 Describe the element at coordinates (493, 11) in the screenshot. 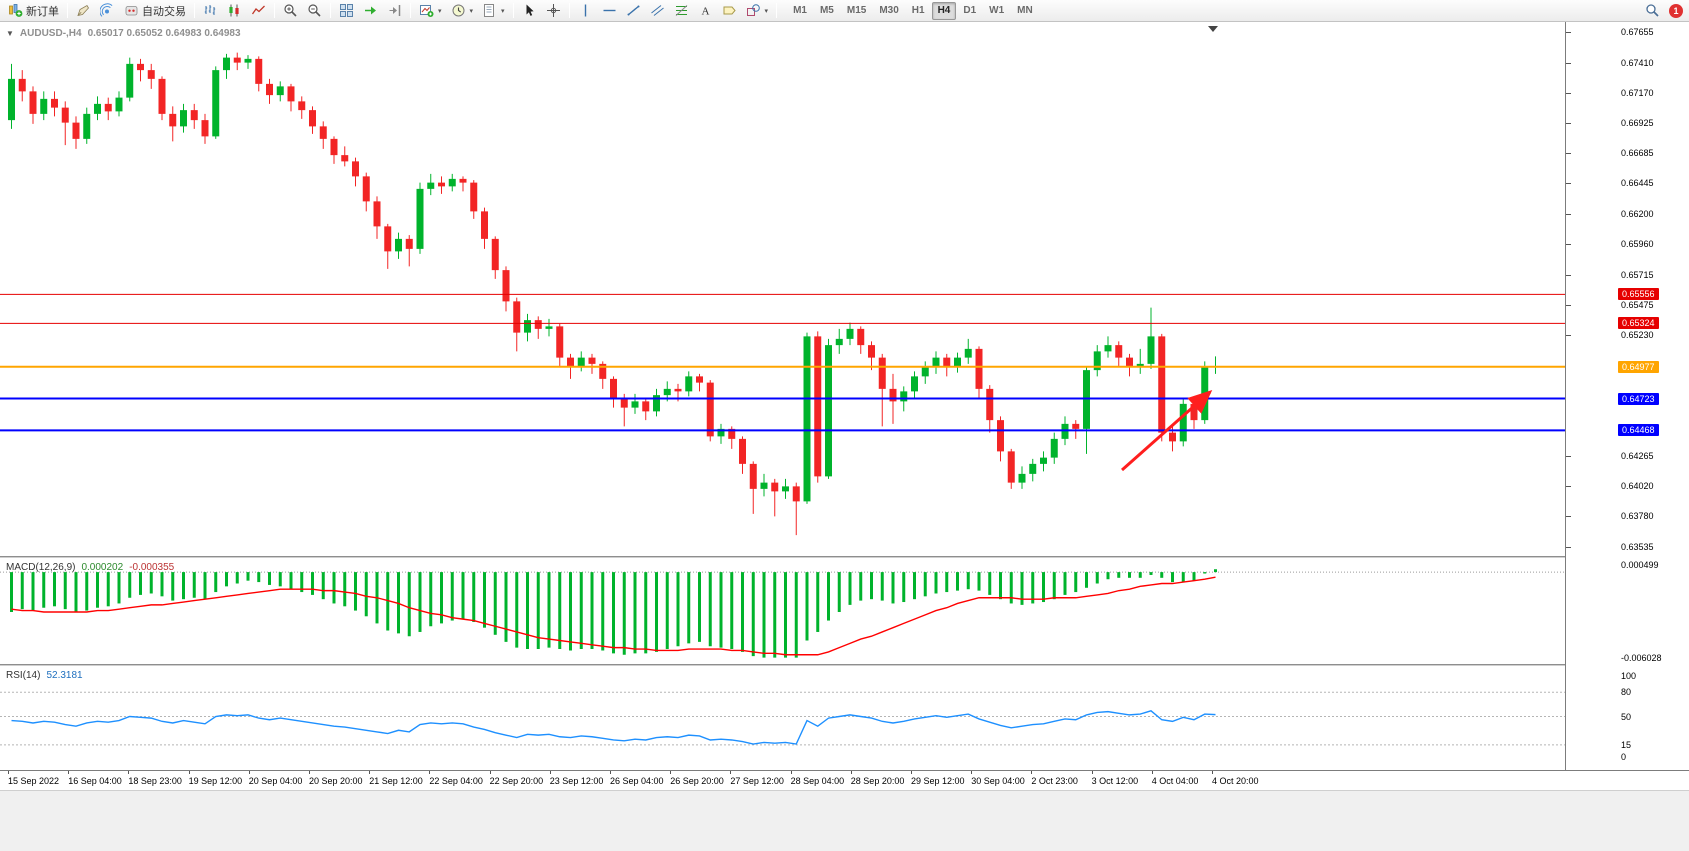

I see `templates-button: ▾` at that location.